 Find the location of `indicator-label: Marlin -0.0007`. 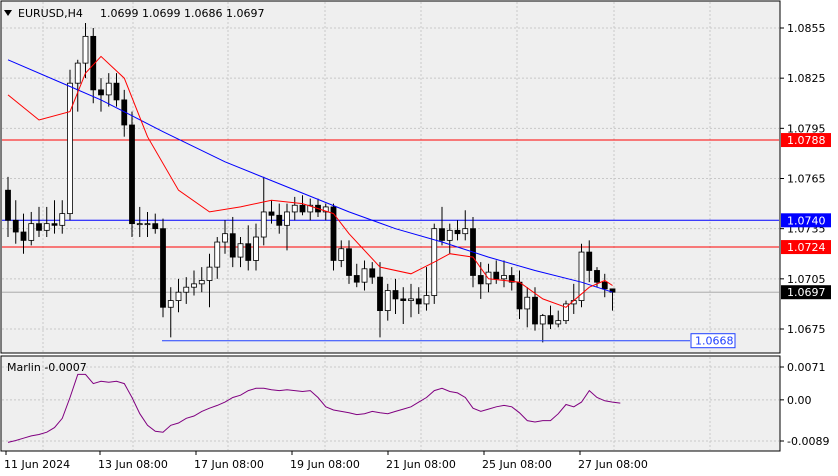

indicator-label: Marlin -0.0007 is located at coordinates (47, 367).